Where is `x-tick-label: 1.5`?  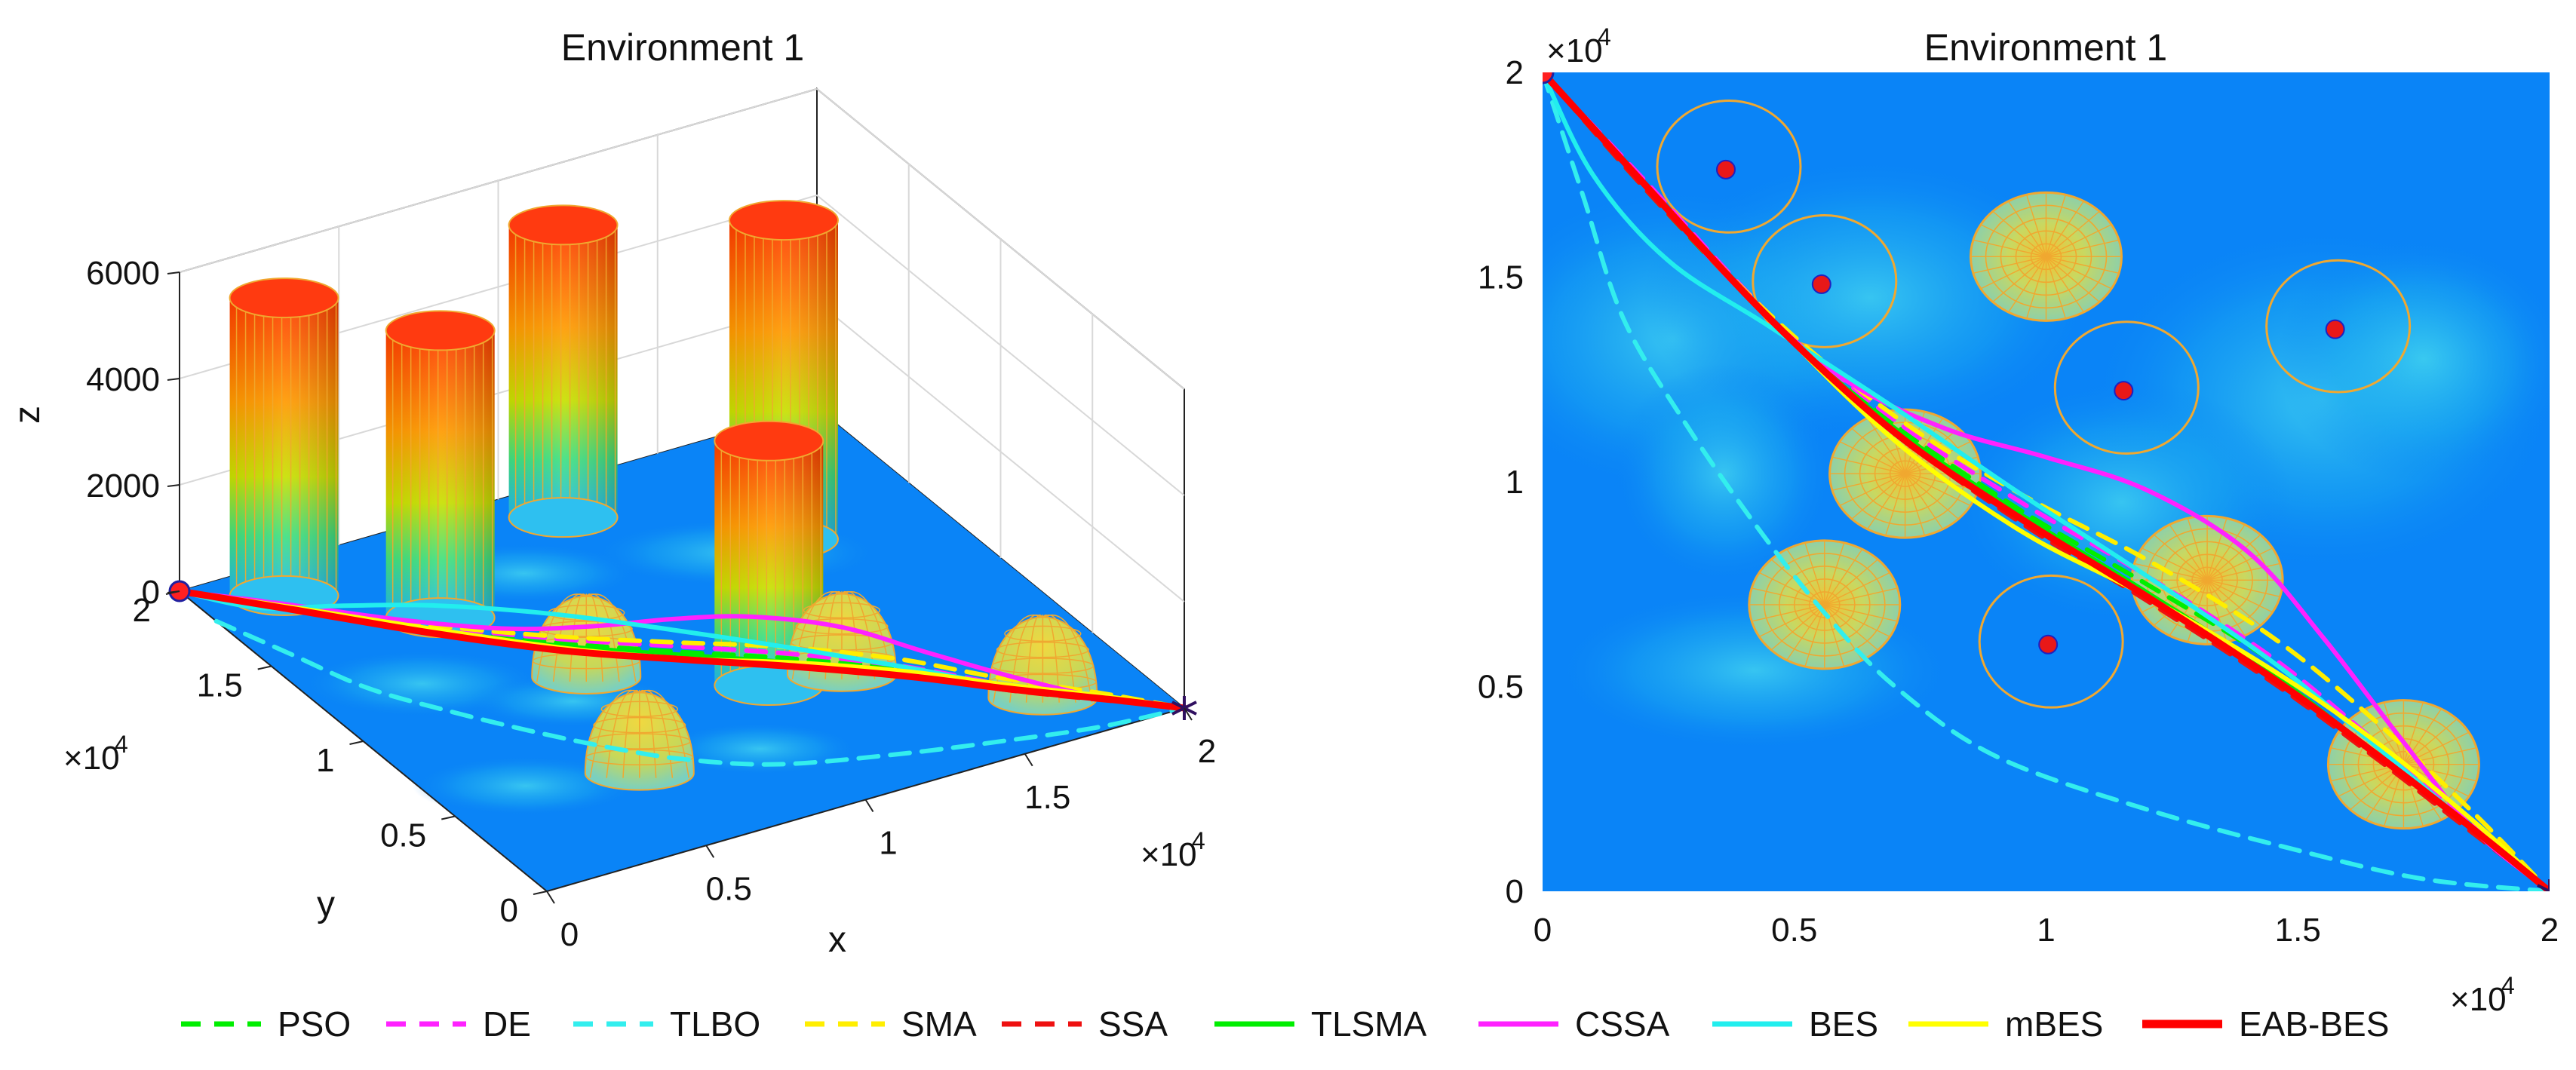
x-tick-label: 1.5 is located at coordinates (1047, 797).